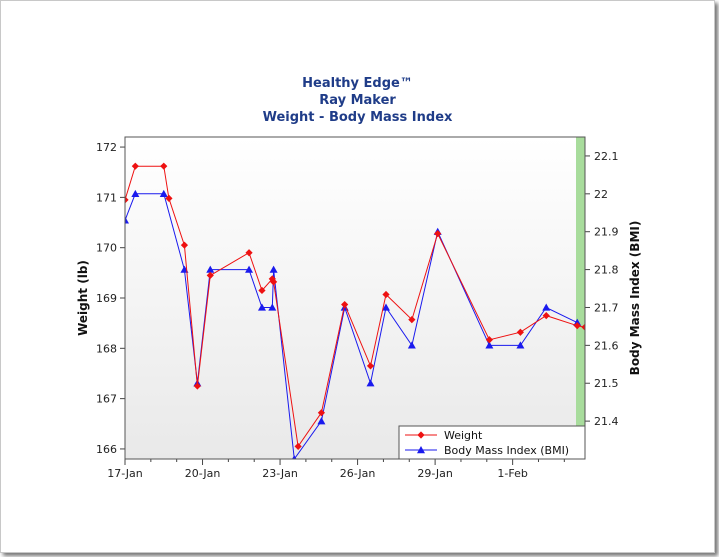 Image resolution: width=719 pixels, height=557 pixels. Describe the element at coordinates (506, 450) in the screenshot. I see `legend-label: Body Mass Index (BMI)` at that location.